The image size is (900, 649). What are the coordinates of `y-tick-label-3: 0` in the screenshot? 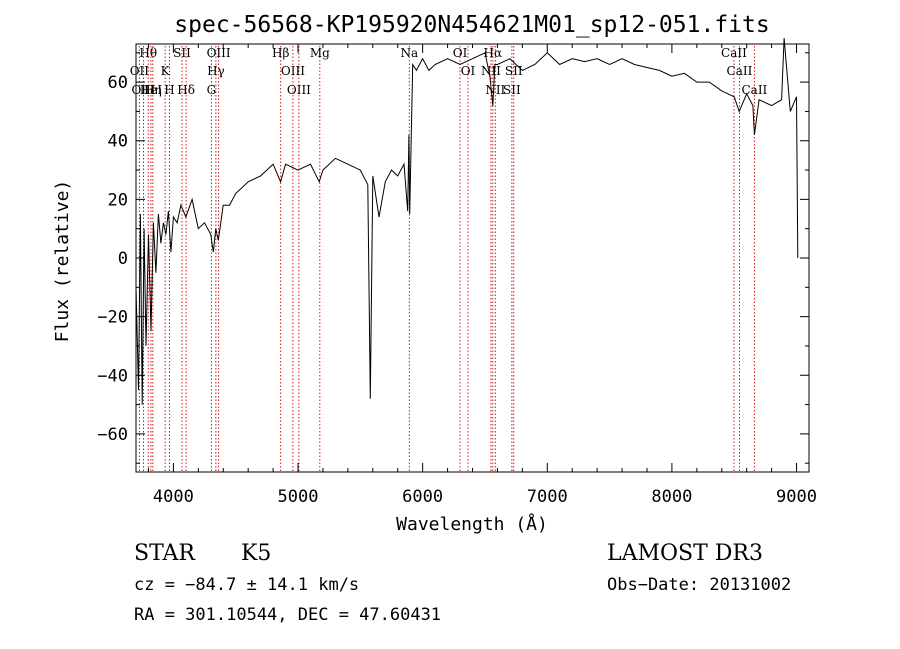 It's located at (123, 259).